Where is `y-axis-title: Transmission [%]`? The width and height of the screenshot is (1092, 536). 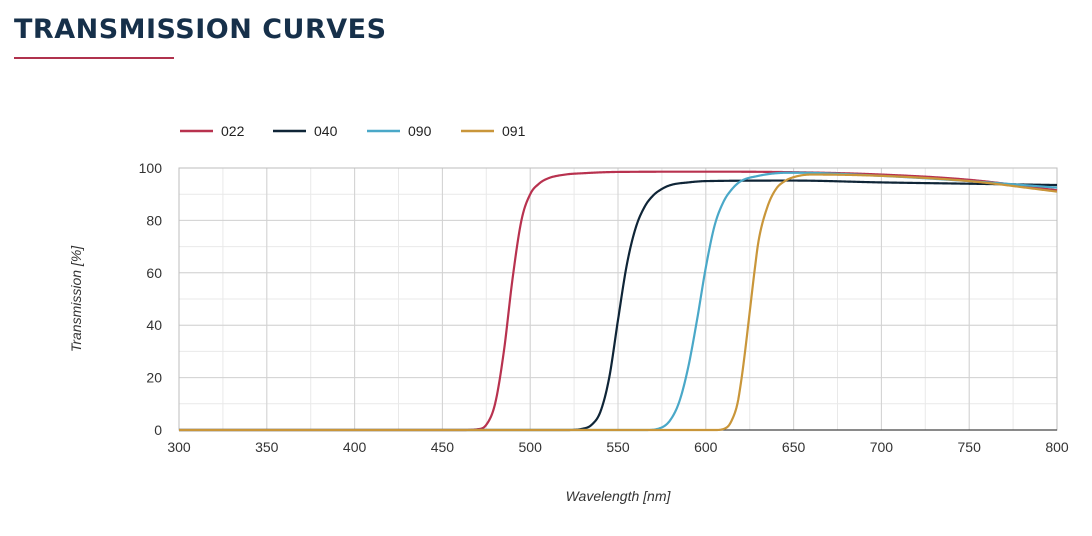
y-axis-title: Transmission [%] is located at coordinates (76, 298).